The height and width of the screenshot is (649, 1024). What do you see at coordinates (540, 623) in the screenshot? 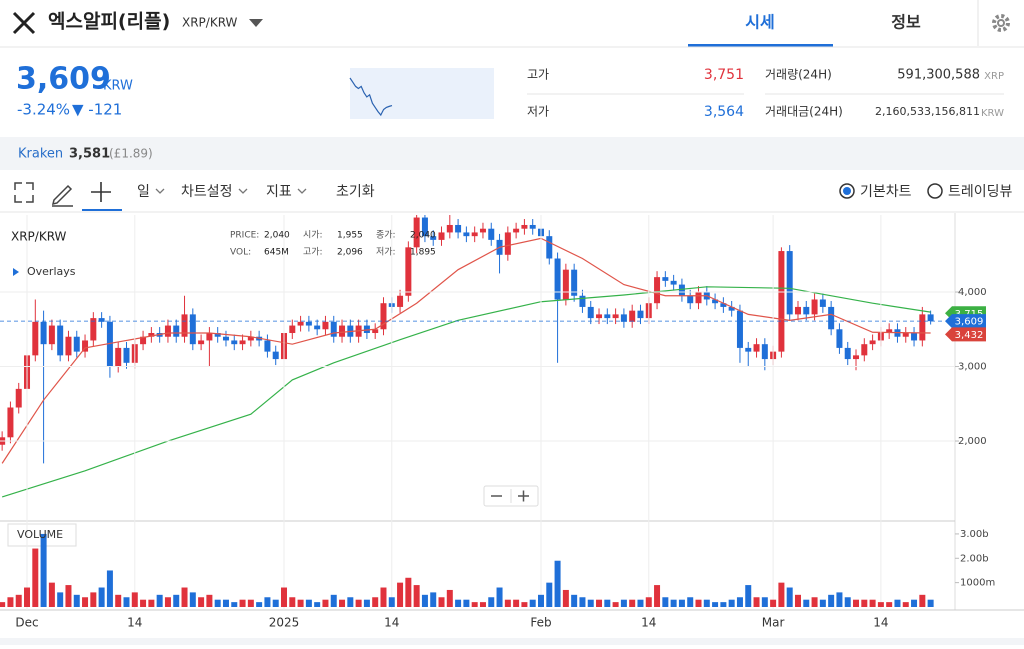
I see `x-tick-label: Feb` at bounding box center [540, 623].